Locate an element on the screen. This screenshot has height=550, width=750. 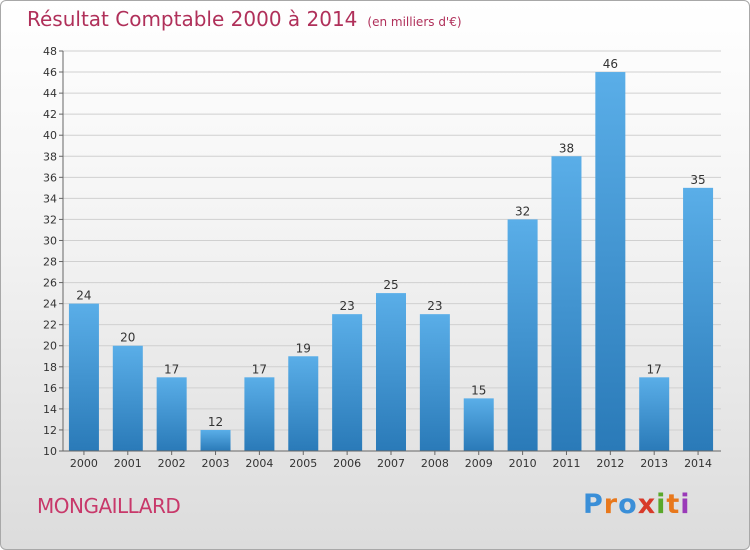
y-tick-label: 28 is located at coordinates (50, 262).